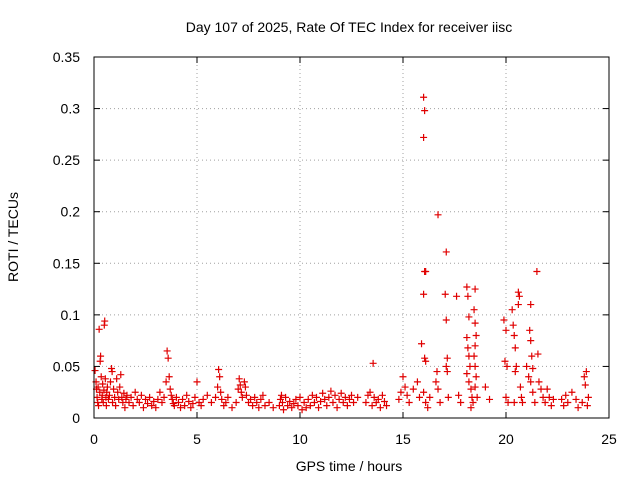  I want to click on y-tick-labels: 0 0.05 0.1 0.15 0.2 0.25 0.3 0.35, so click(66, 237).